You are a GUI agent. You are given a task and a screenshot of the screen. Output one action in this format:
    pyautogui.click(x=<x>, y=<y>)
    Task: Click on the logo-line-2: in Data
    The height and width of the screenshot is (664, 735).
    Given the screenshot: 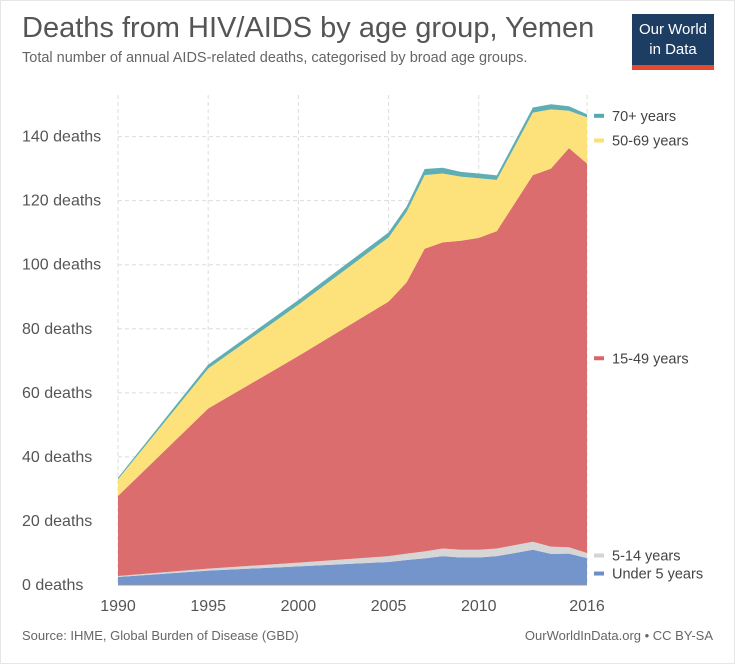 What is the action you would take?
    pyautogui.click(x=673, y=49)
    